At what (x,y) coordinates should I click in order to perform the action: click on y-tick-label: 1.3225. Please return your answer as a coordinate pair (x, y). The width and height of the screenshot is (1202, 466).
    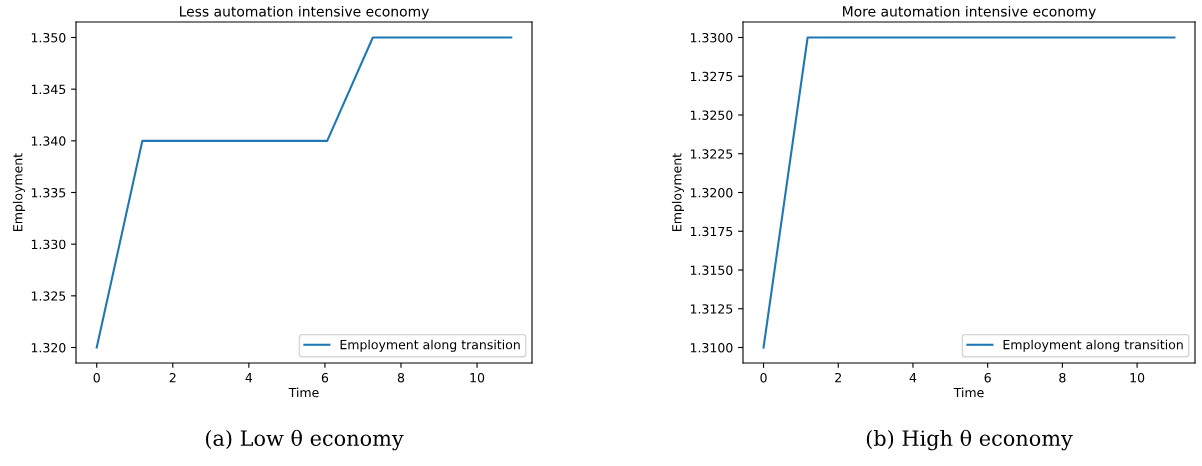
    Looking at the image, I should click on (711, 154).